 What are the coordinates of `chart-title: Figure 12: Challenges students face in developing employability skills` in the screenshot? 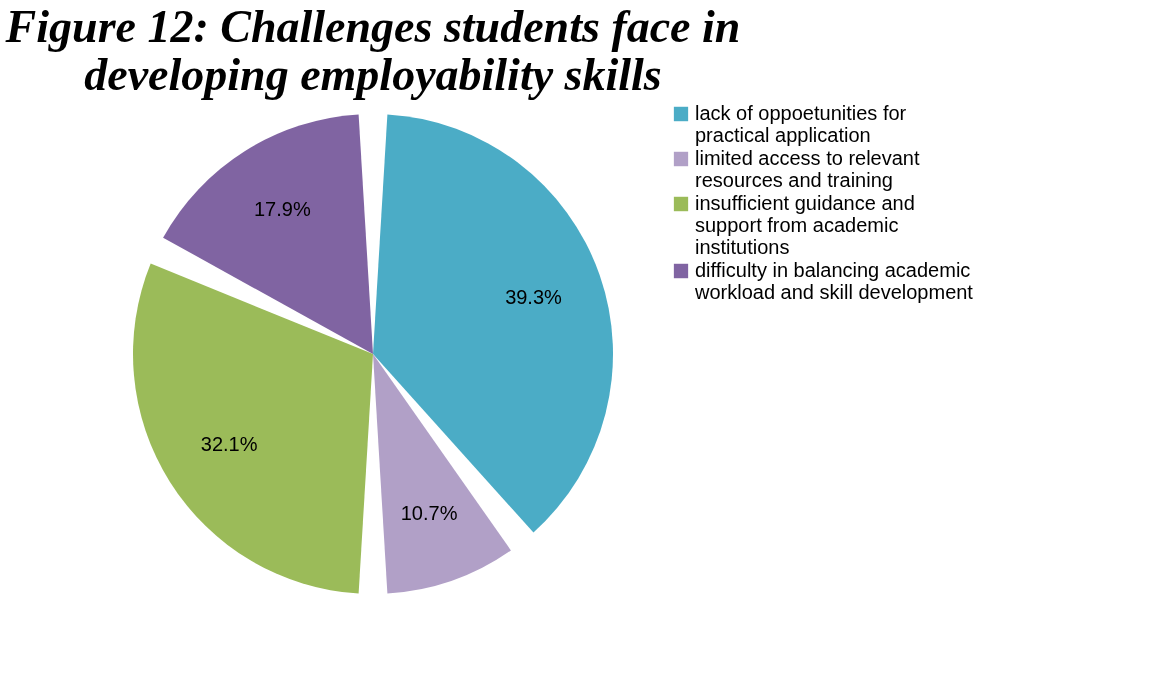 It's located at (372, 50).